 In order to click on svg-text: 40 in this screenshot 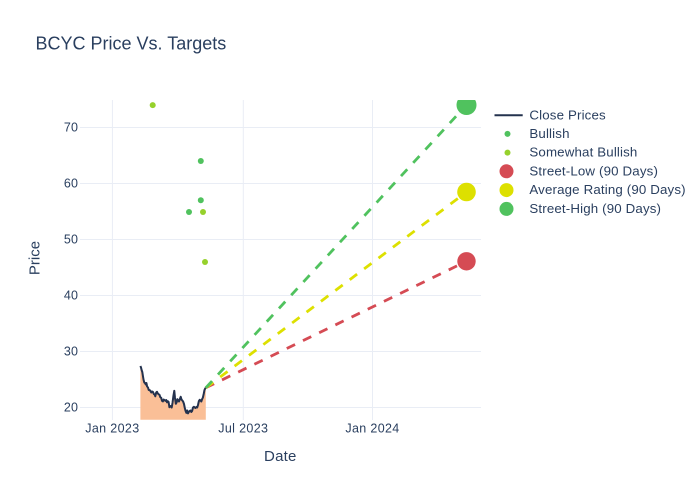, I will do `click(71, 296)`.